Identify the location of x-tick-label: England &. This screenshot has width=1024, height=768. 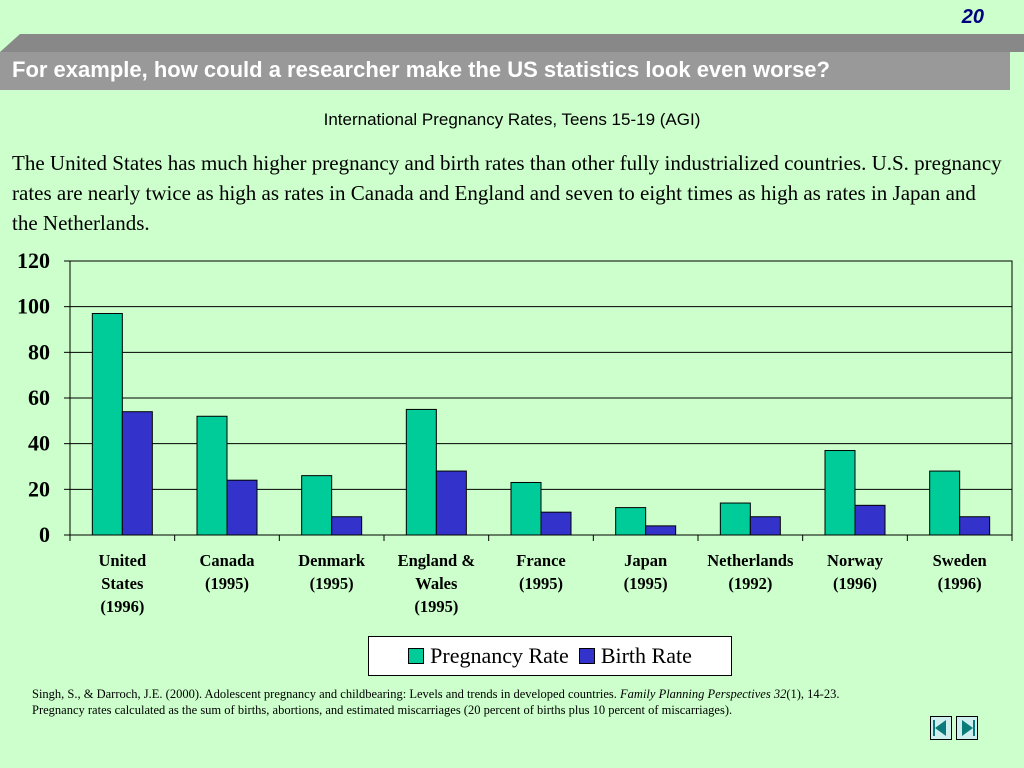
(437, 560).